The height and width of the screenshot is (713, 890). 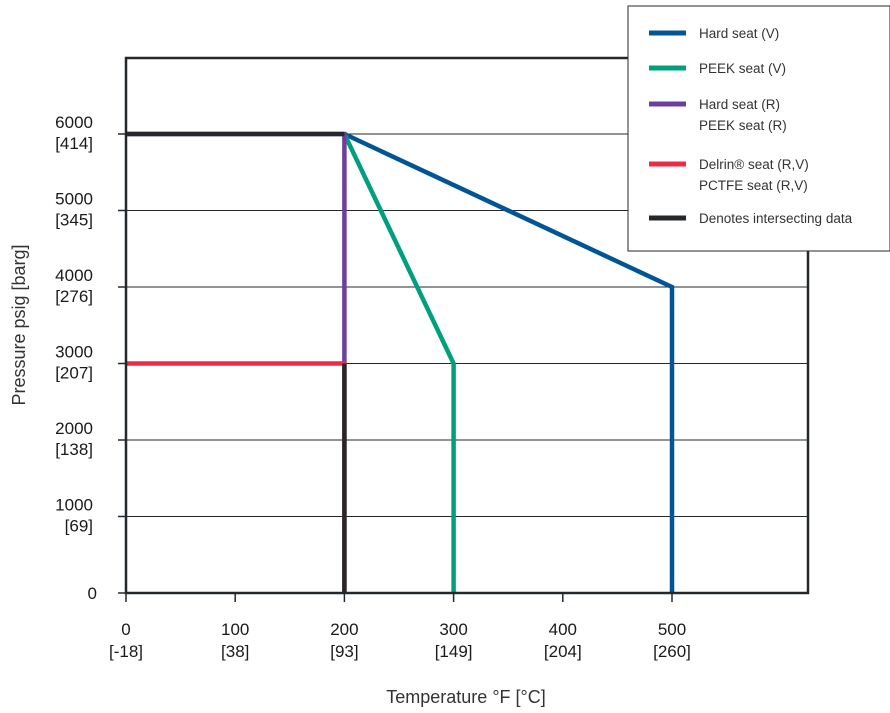 What do you see at coordinates (125, 629) in the screenshot?
I see `x-tick-label: 0` at bounding box center [125, 629].